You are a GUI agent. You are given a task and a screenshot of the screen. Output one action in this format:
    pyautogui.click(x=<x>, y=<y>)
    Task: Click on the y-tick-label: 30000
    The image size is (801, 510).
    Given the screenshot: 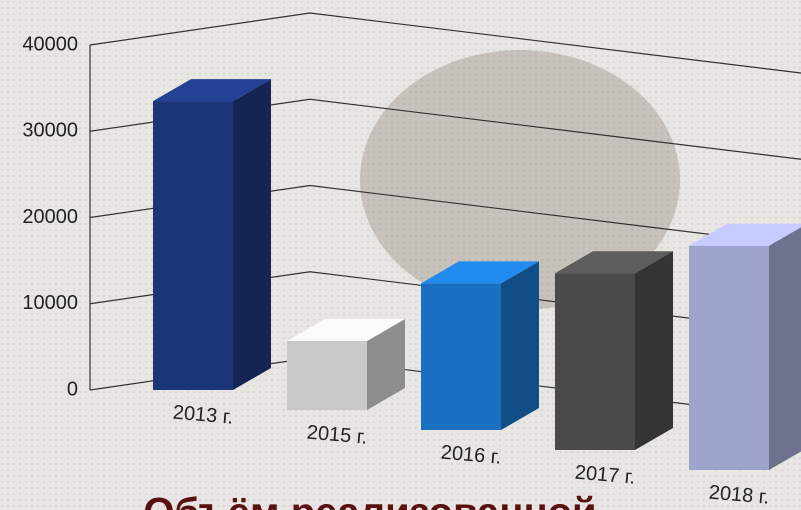 What is the action you would take?
    pyautogui.click(x=50, y=131)
    